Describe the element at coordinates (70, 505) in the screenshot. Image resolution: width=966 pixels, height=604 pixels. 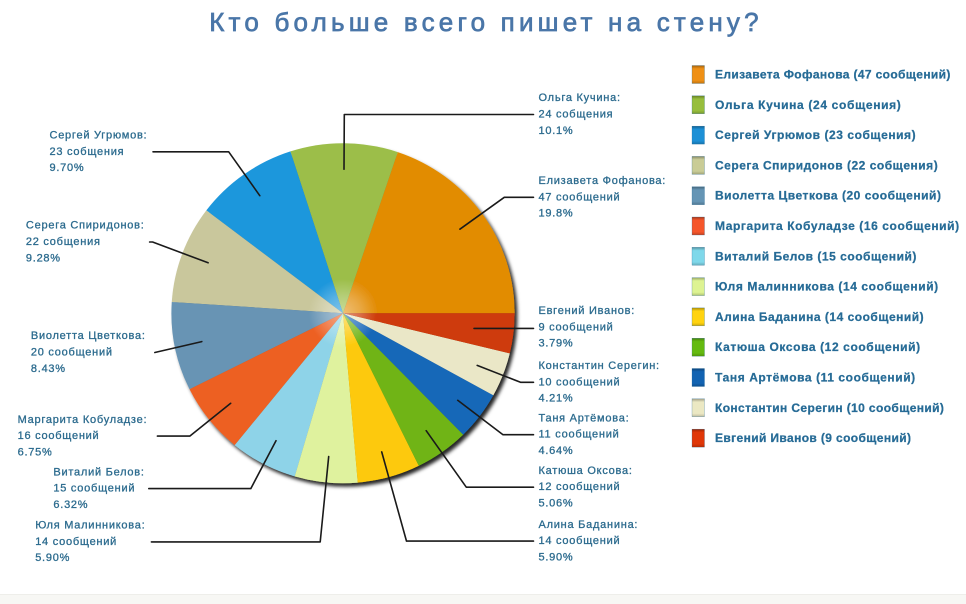
I see `svg-text: 6.32%` at that location.